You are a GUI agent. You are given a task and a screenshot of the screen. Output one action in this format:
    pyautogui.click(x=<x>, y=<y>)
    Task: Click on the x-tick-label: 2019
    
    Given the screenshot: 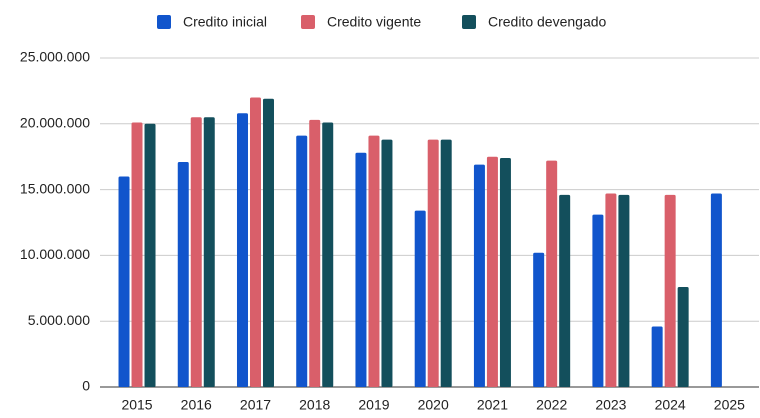 What is the action you would take?
    pyautogui.click(x=373, y=405)
    